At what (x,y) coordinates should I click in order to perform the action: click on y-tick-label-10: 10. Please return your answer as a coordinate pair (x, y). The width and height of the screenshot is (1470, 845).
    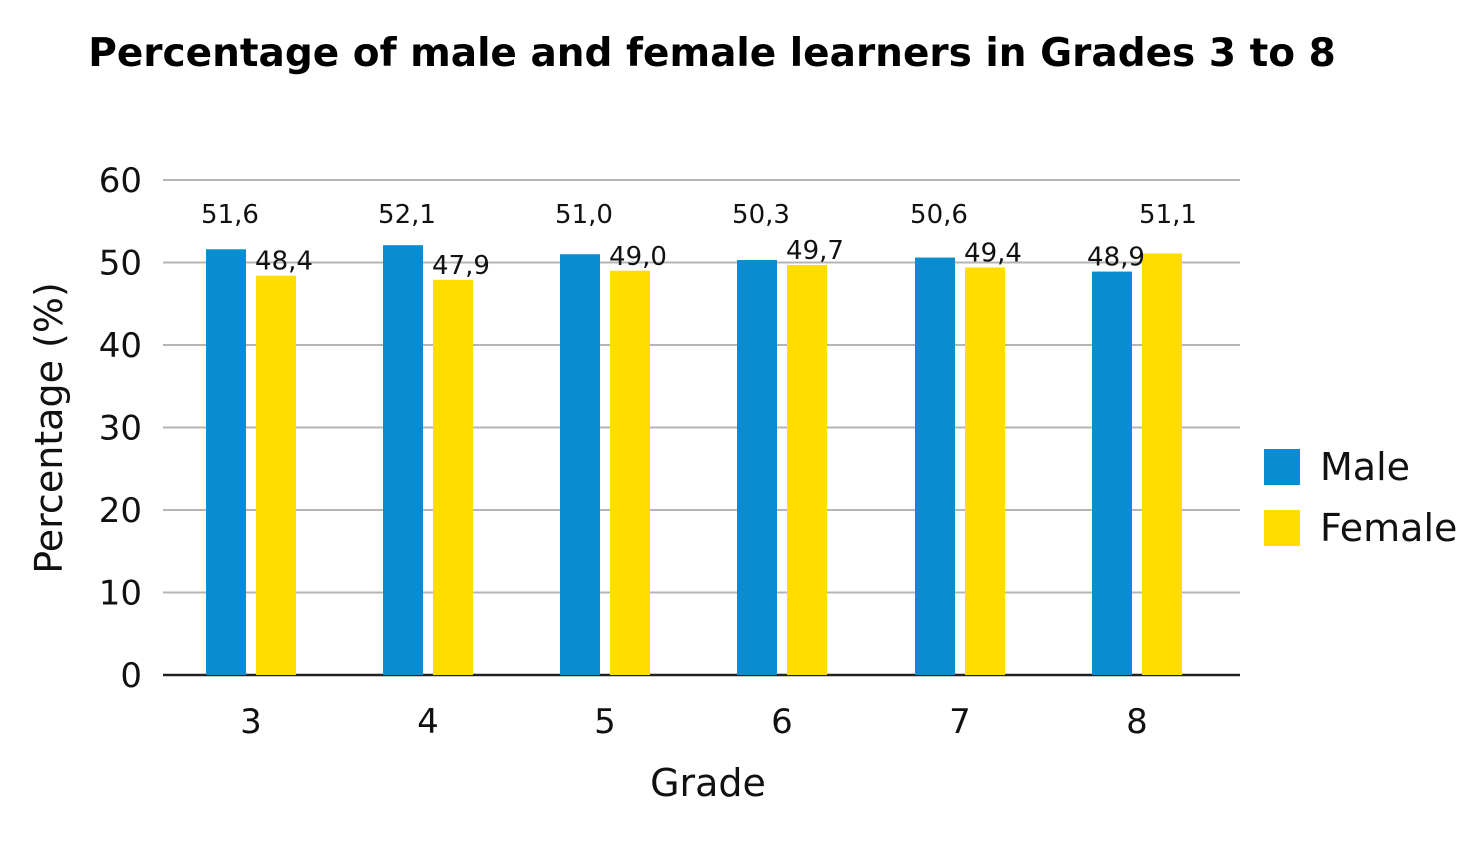
    Looking at the image, I should click on (120, 594).